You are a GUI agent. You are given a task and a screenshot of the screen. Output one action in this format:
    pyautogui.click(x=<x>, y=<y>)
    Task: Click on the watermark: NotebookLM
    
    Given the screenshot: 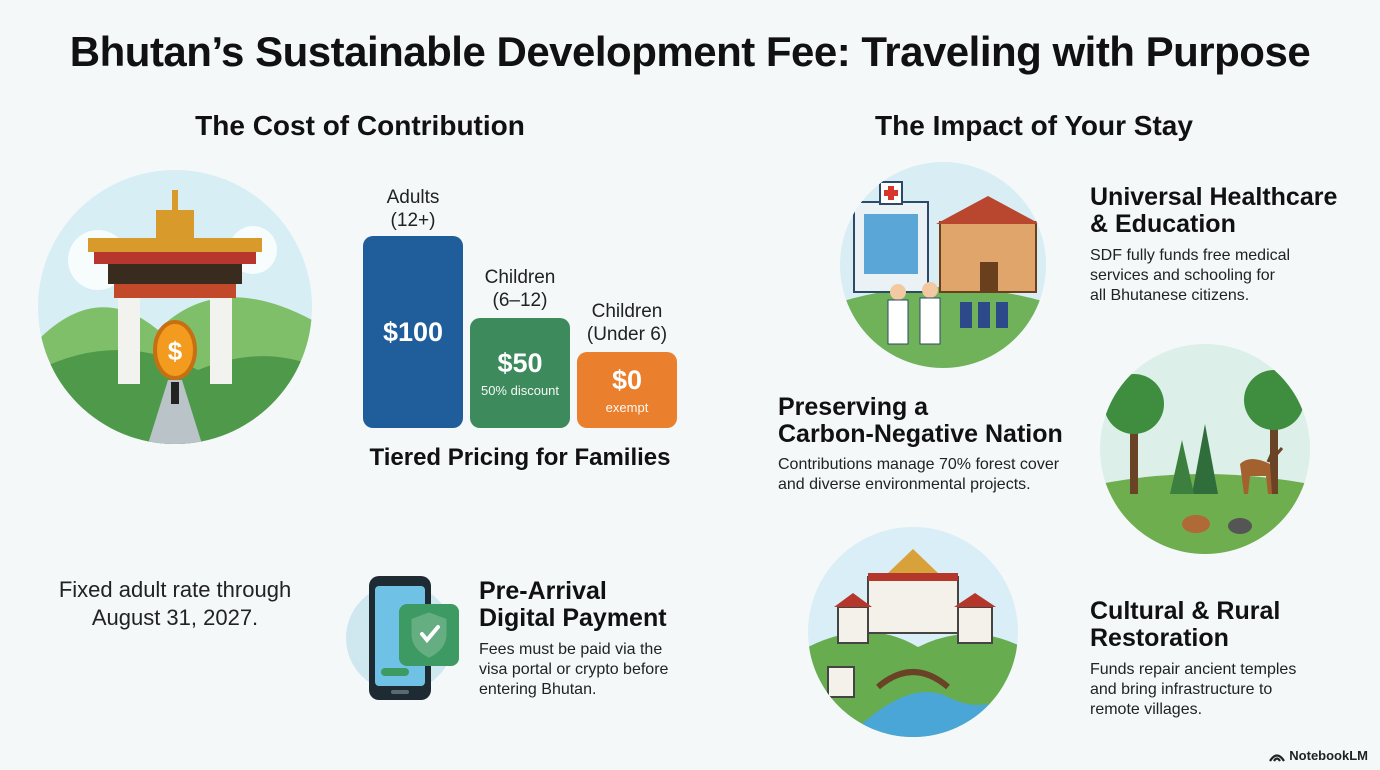 What is the action you would take?
    pyautogui.click(x=1318, y=755)
    